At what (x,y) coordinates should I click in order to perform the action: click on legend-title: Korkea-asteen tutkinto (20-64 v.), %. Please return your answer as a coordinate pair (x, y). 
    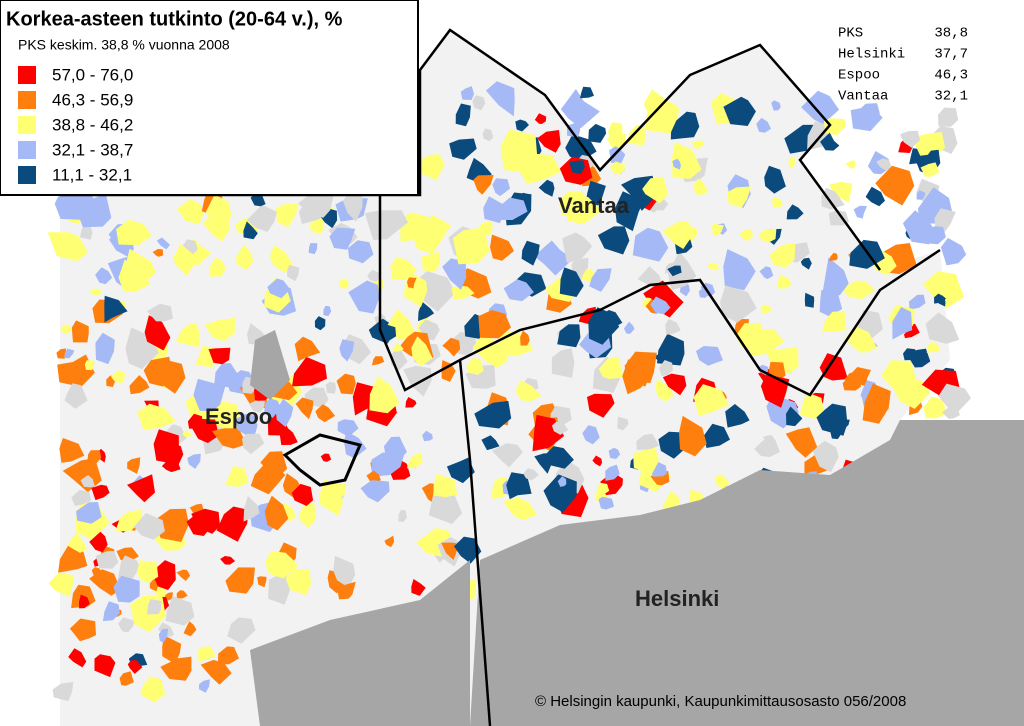
    Looking at the image, I should click on (174, 19).